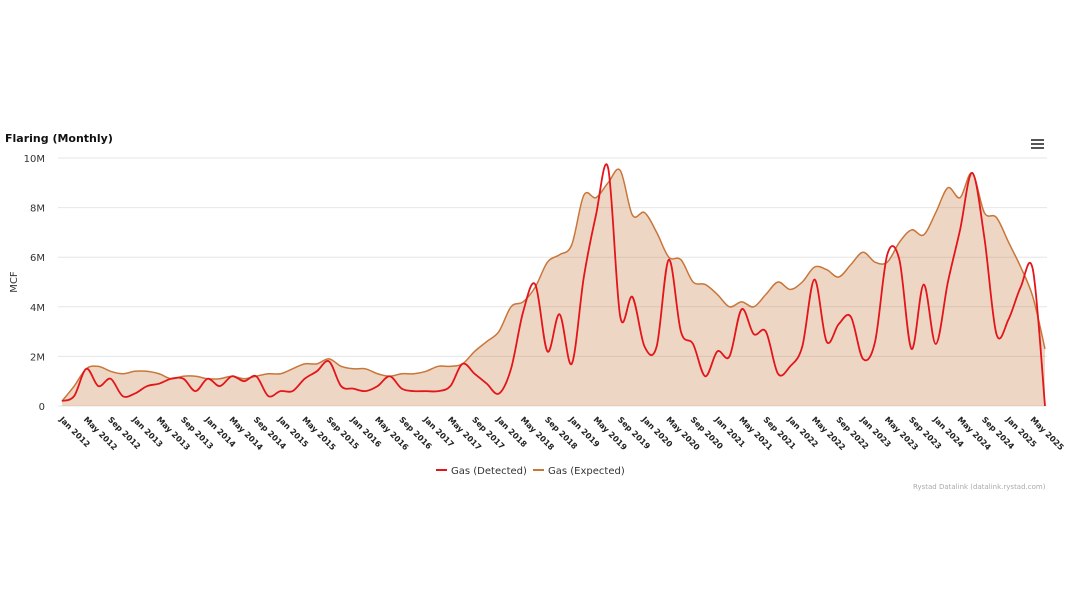 Image resolution: width=1068 pixels, height=616 pixels. I want to click on legend-item: Gas (Detected), so click(481, 471).